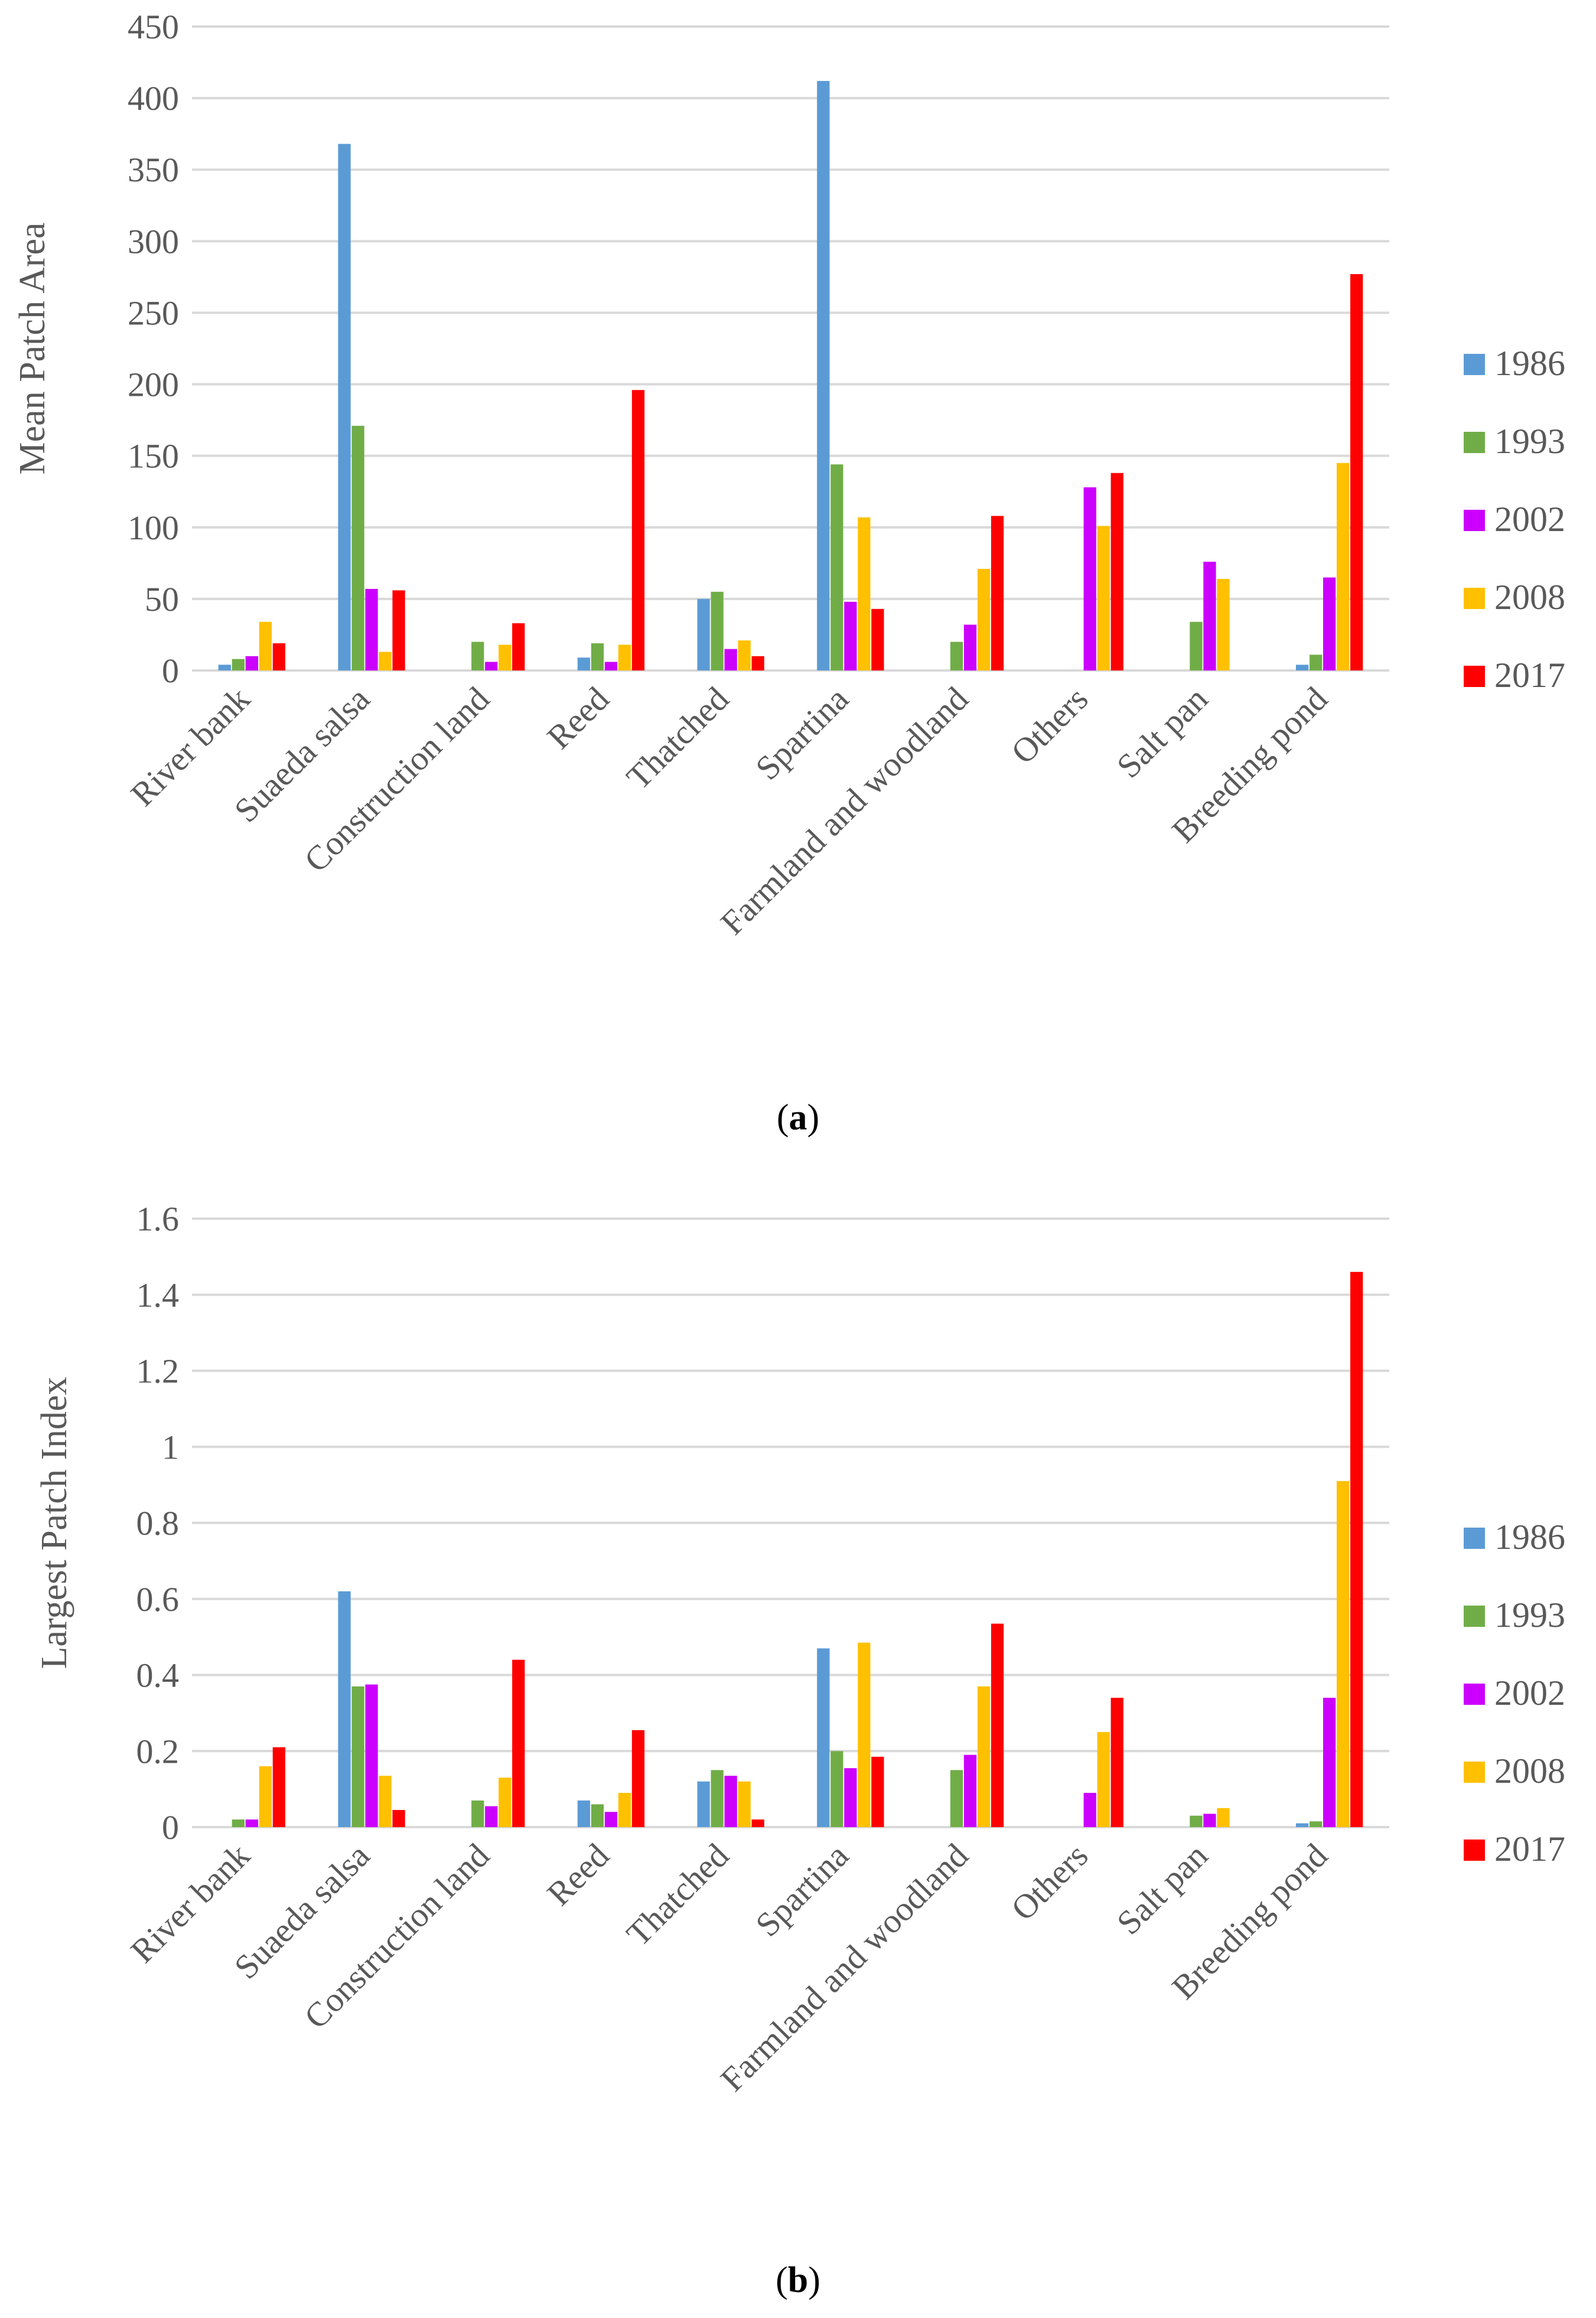 Image resolution: width=1596 pixels, height=2318 pixels. Describe the element at coordinates (158, 1599) in the screenshot. I see `y-tick-label: 0.6` at that location.